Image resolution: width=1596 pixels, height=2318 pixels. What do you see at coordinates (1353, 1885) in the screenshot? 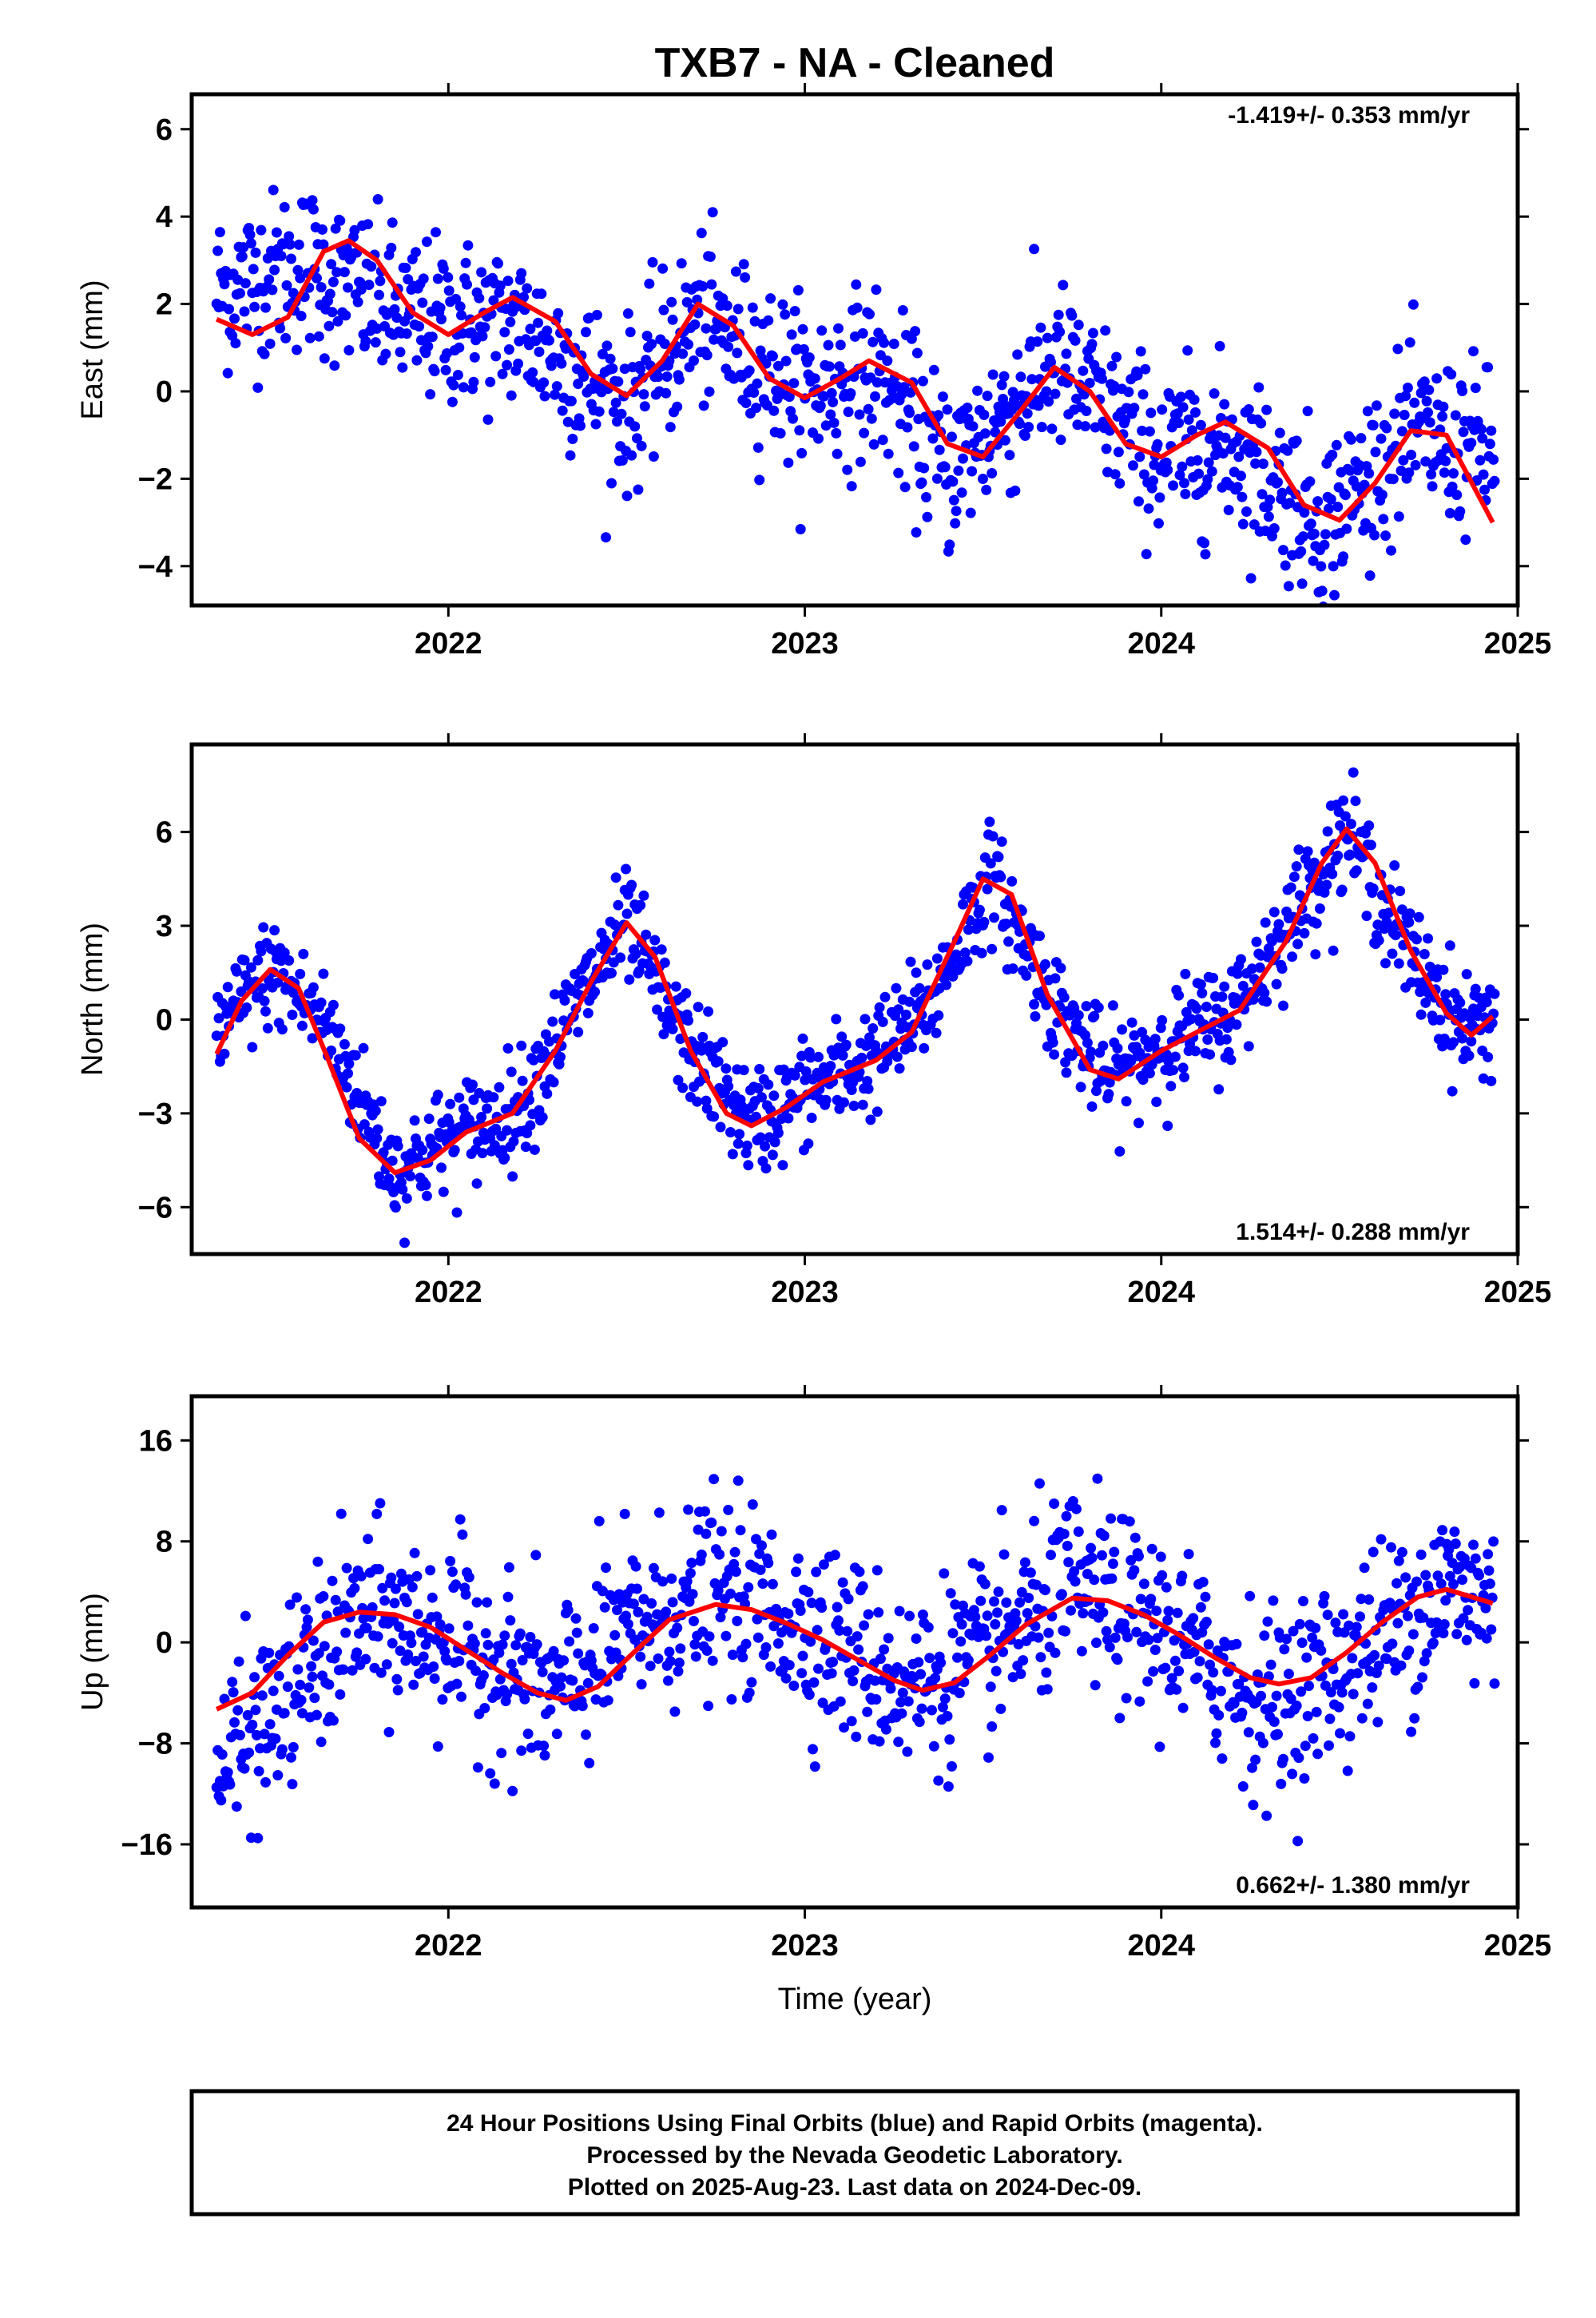
I see `up-rate-label: 0.662+/- 1.380 mm/yr` at bounding box center [1353, 1885].